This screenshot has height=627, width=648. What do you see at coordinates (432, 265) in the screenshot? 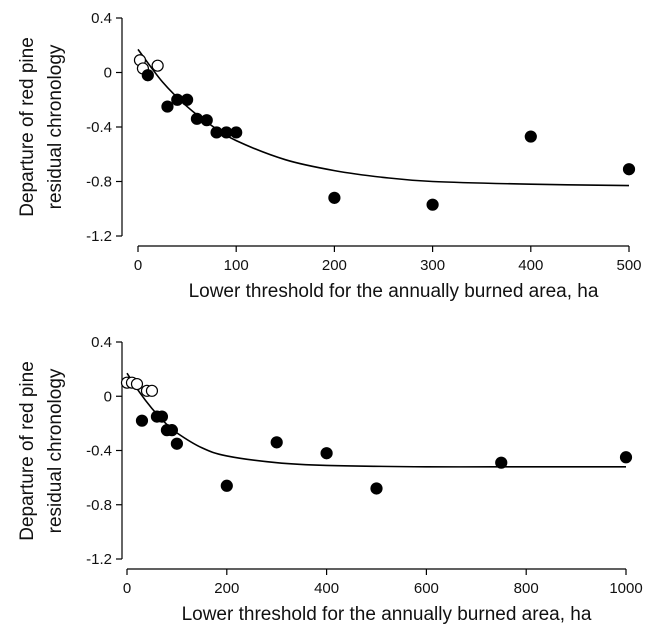
I see `x-tick-label: 300` at bounding box center [432, 265].